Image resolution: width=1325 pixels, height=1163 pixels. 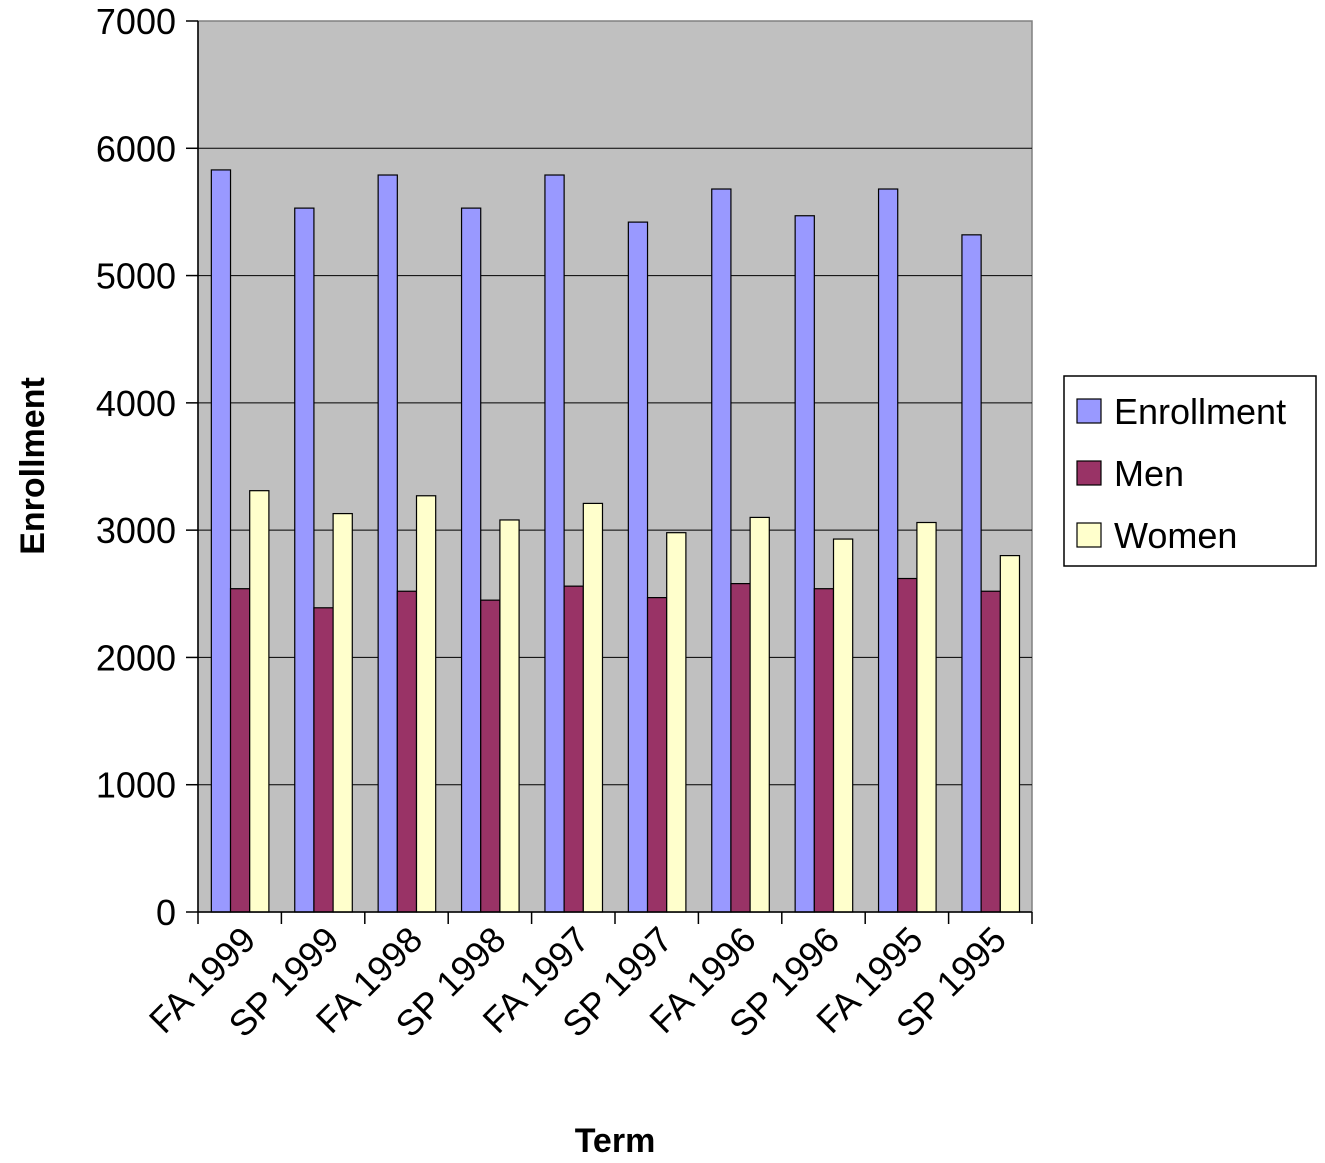 What do you see at coordinates (971, 573) in the screenshot?
I see `bar-enrollment-sp-1995` at bounding box center [971, 573].